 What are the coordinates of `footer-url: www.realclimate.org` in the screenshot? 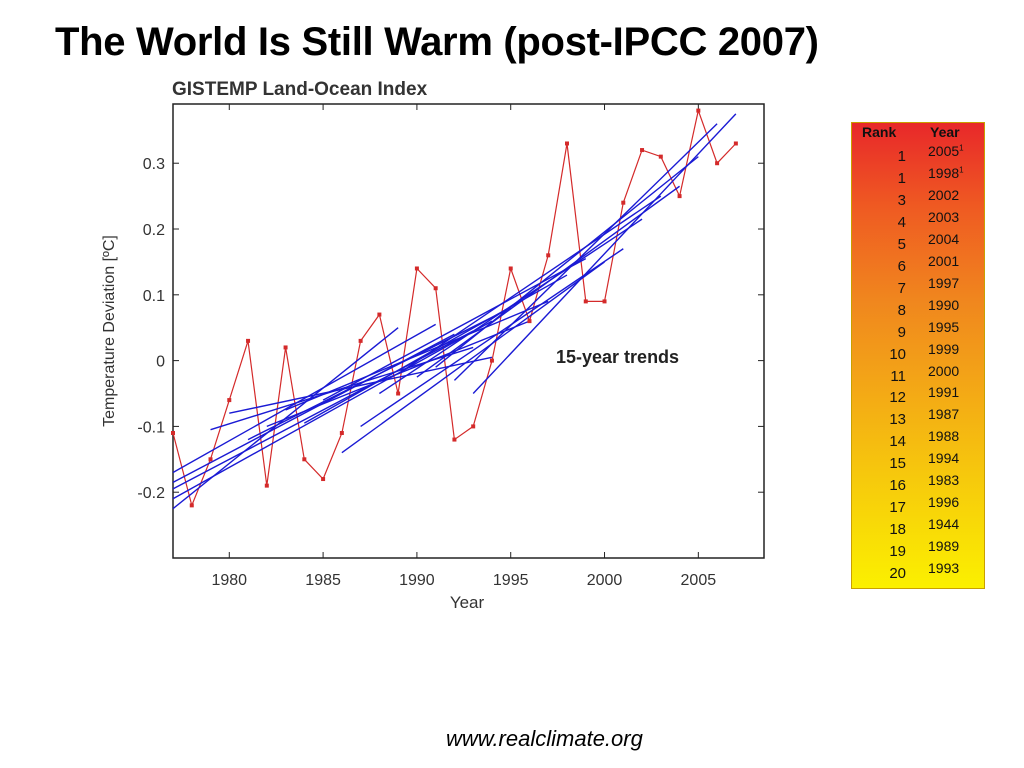 It's located at (544, 738).